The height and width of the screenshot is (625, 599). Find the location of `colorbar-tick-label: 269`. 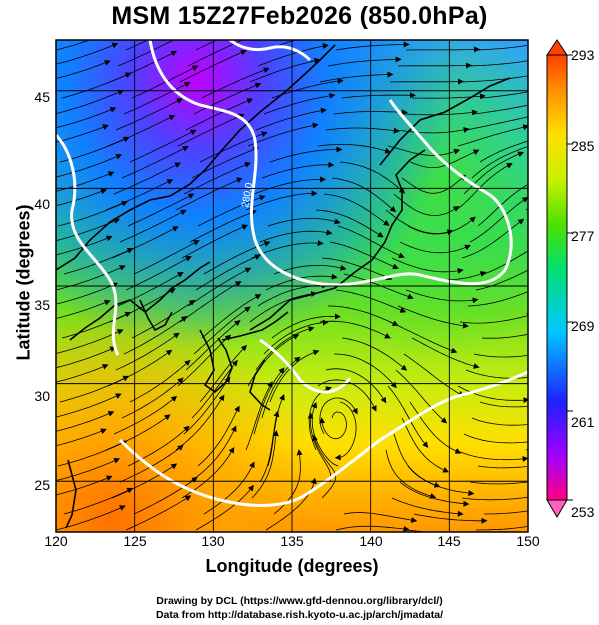

colorbar-tick-label: 269 is located at coordinates (583, 326).